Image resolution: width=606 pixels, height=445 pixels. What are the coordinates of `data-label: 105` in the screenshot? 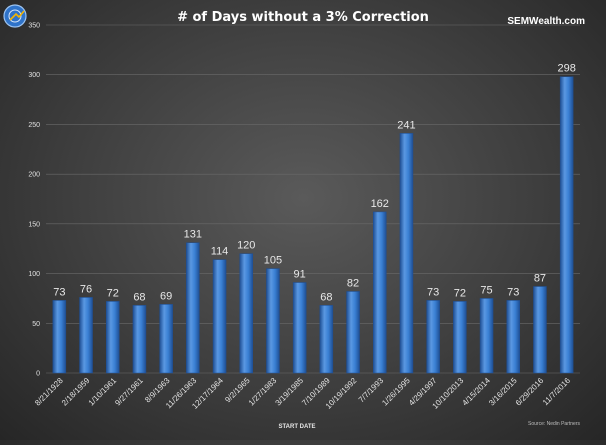 It's located at (273, 261).